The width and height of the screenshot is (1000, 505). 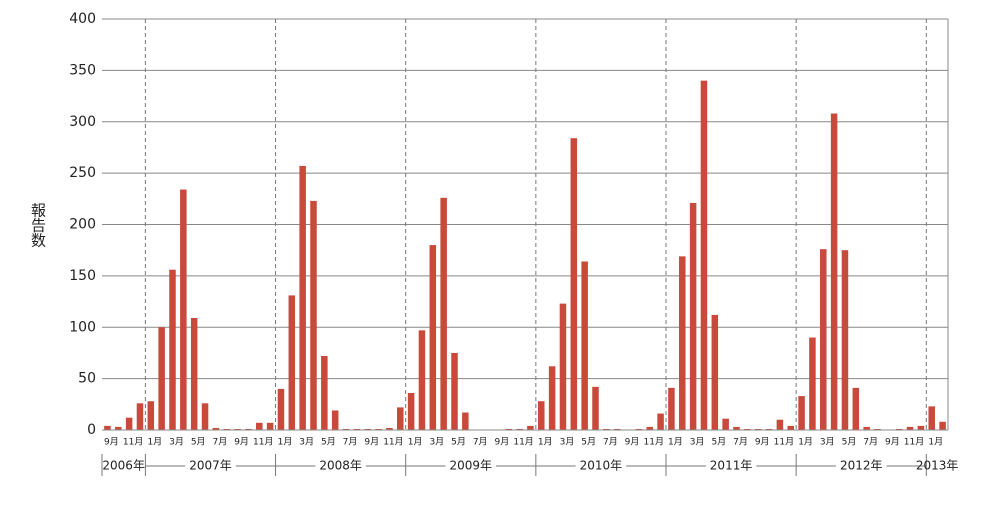 I want to click on y-tick-label: 350, so click(x=82, y=70).